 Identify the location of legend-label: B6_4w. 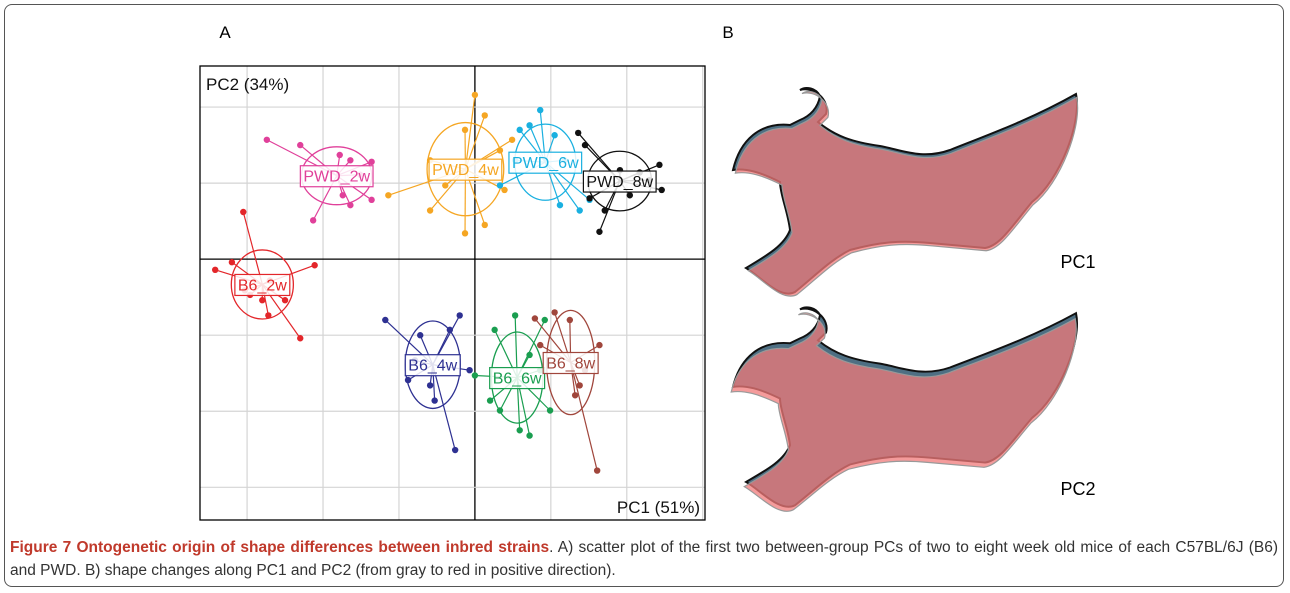
(432, 366).